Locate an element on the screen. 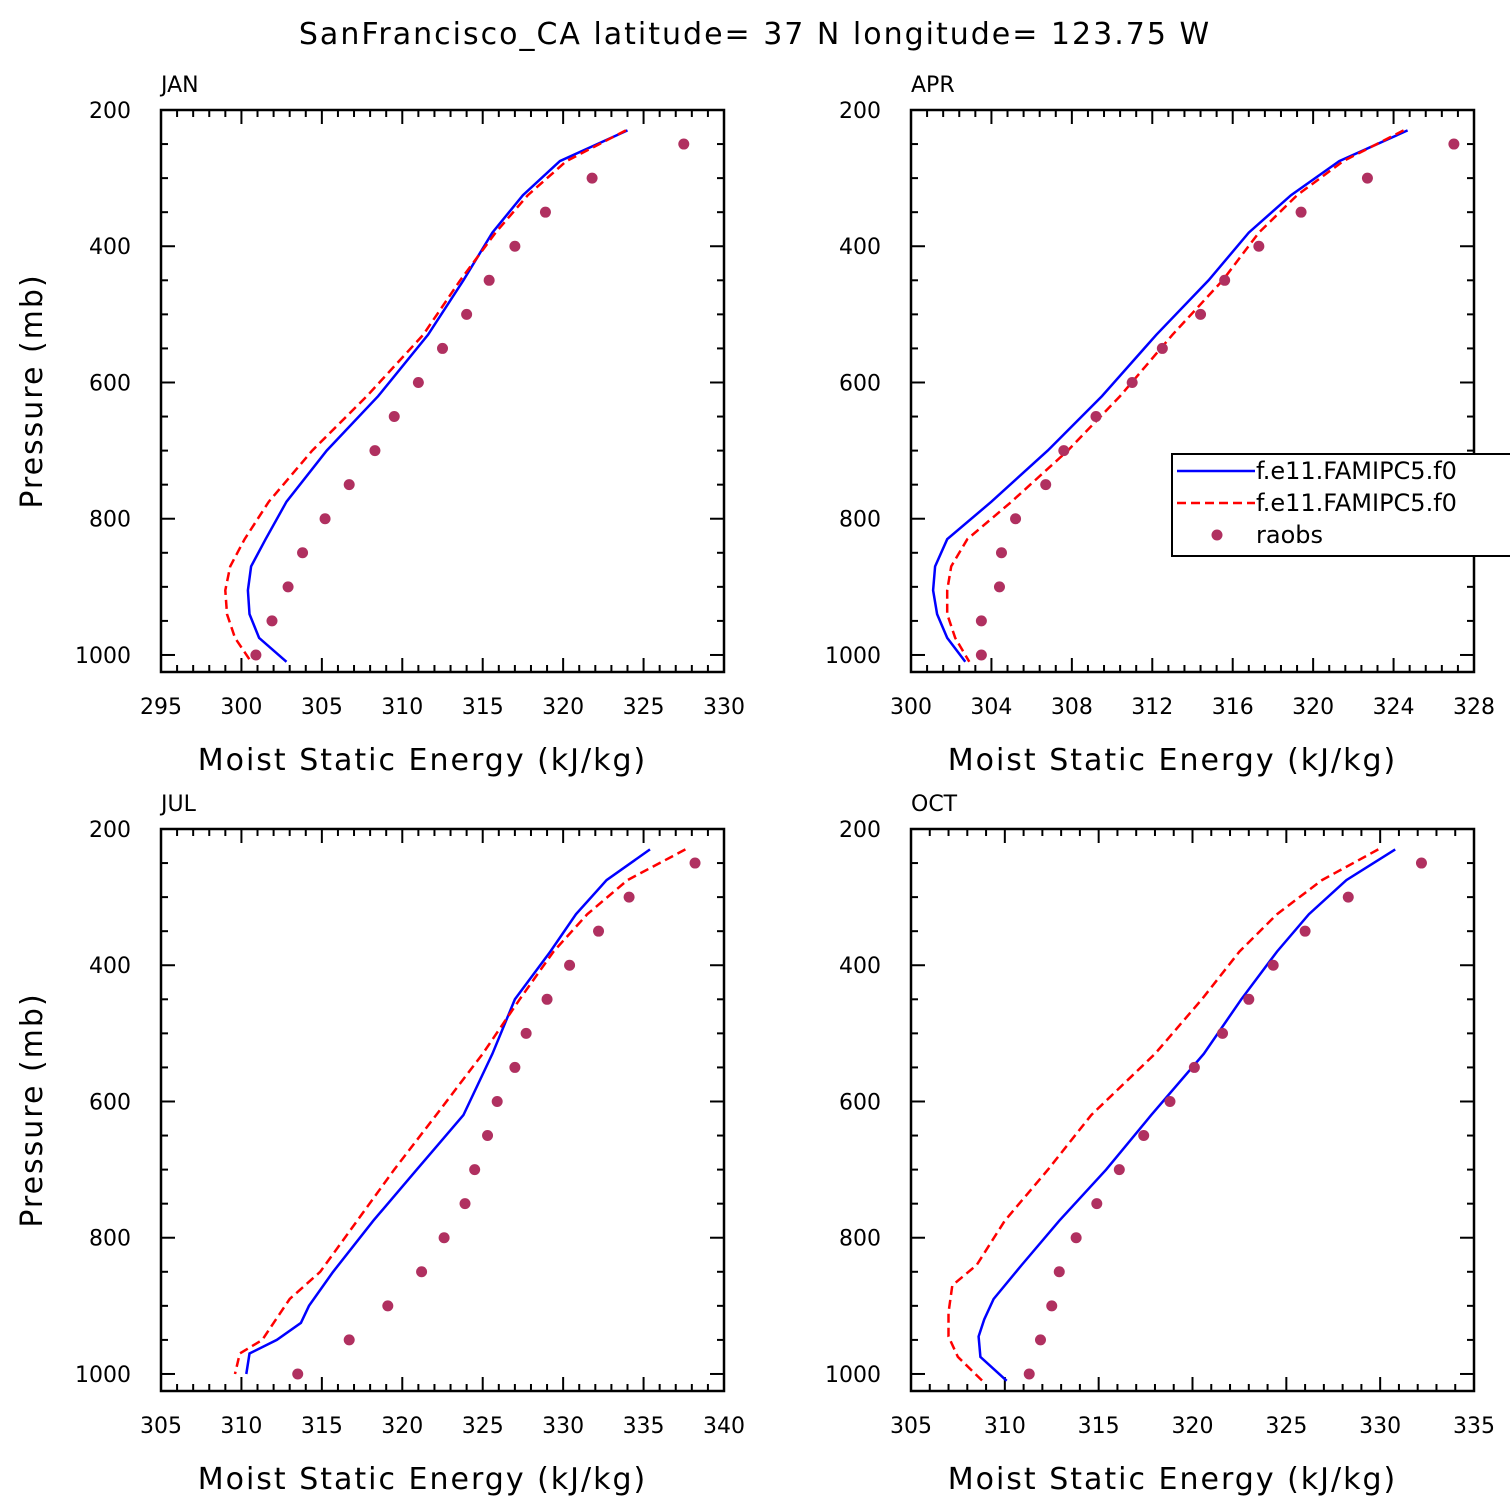 The width and height of the screenshot is (1510, 1510). x-tick-label: 340 is located at coordinates (724, 1426).